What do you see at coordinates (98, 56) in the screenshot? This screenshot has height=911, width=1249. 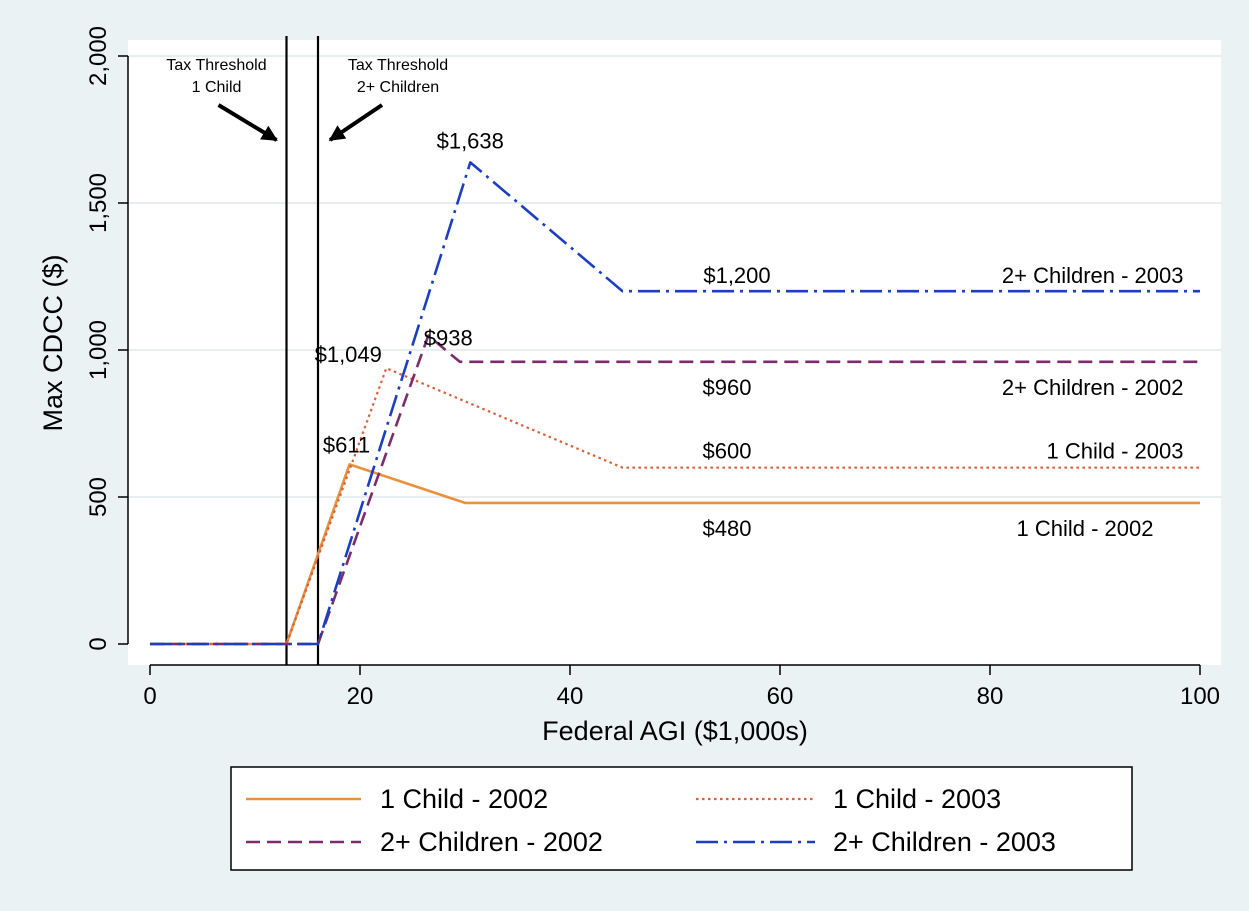 I see `y-tick-label: 2,000` at bounding box center [98, 56].